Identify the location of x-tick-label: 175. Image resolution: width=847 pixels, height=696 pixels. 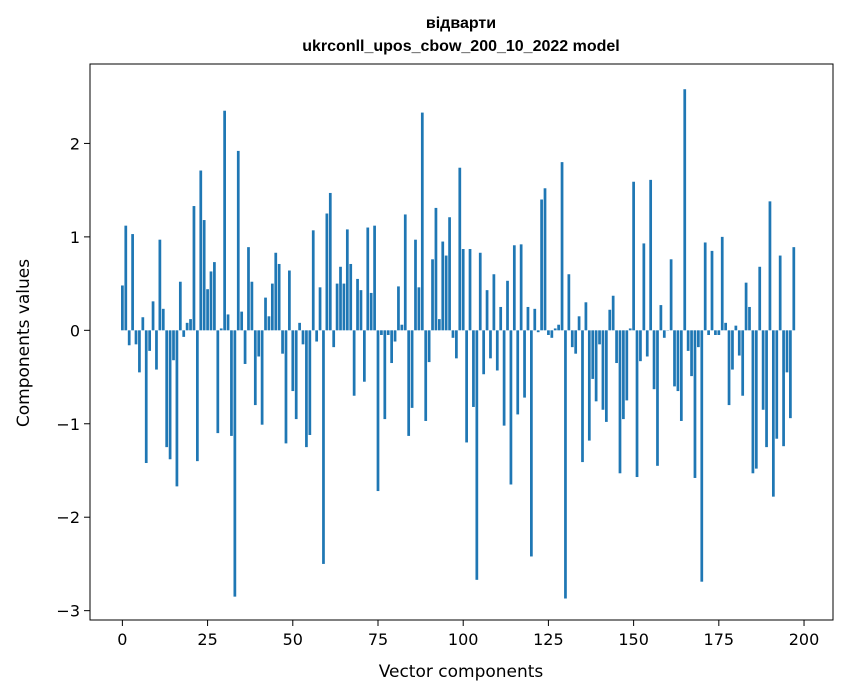
(719, 639).